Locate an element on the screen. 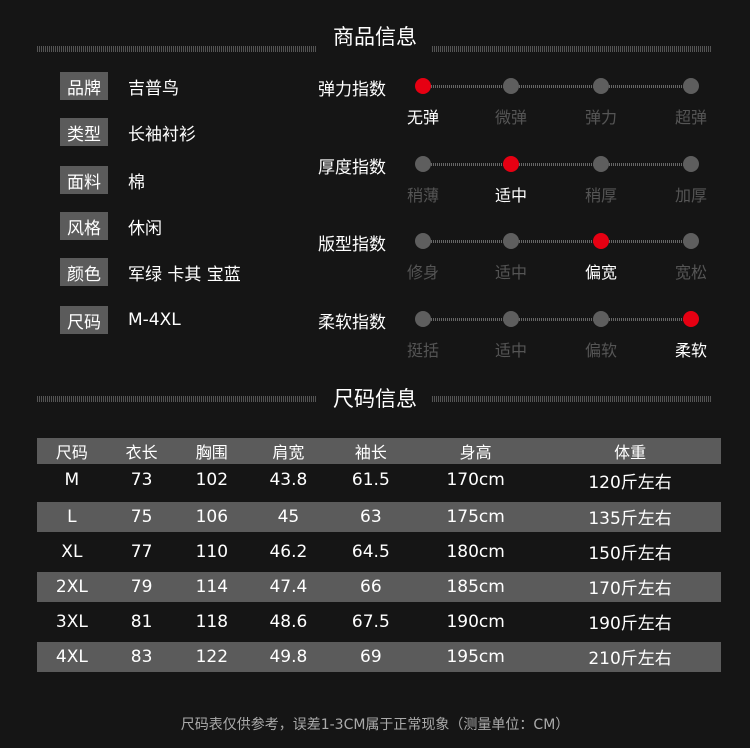 Image resolution: width=750 pixels, height=748 pixels. table-cell: 110 is located at coordinates (212, 551).